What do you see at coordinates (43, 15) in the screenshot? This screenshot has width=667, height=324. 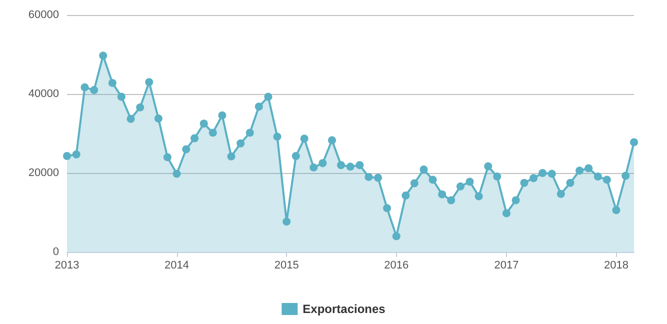 I see `y-tick-label: 60000` at bounding box center [43, 15].